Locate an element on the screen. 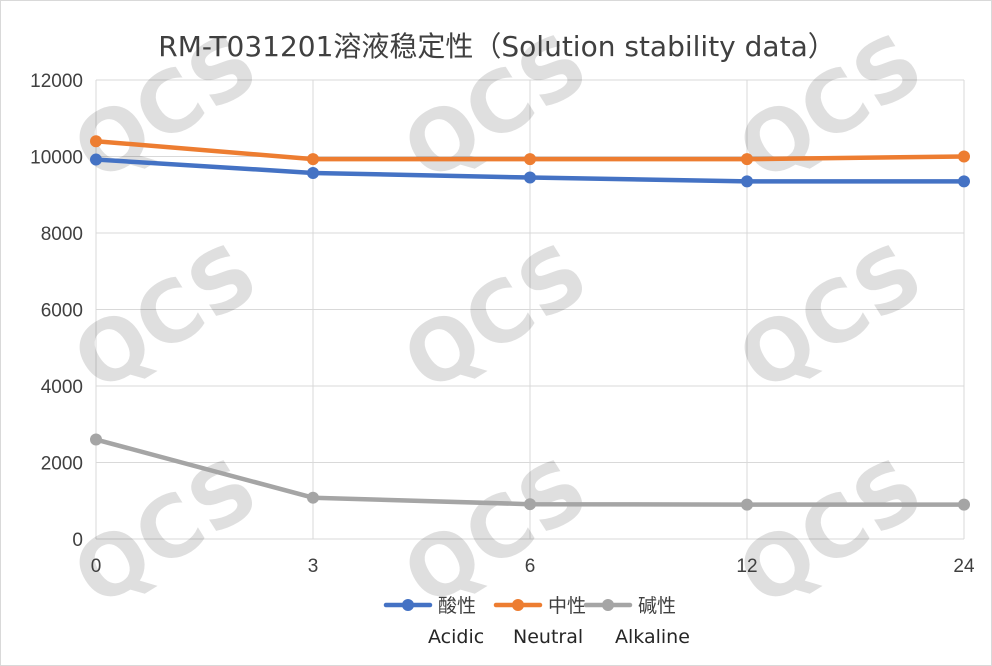 This screenshot has height=666, width=992. legend-subtitle: Acidic is located at coordinates (456, 637).